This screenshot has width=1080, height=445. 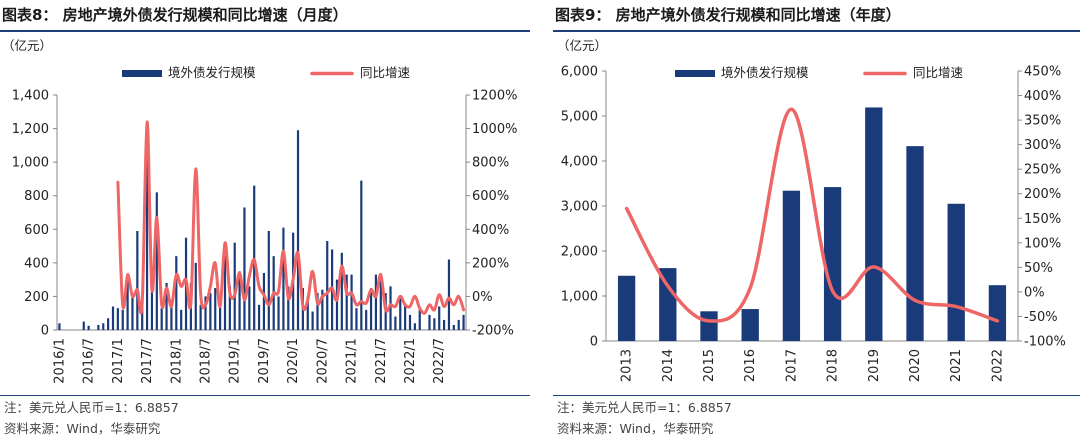 I want to click on bar-2017, so click(x=791, y=265).